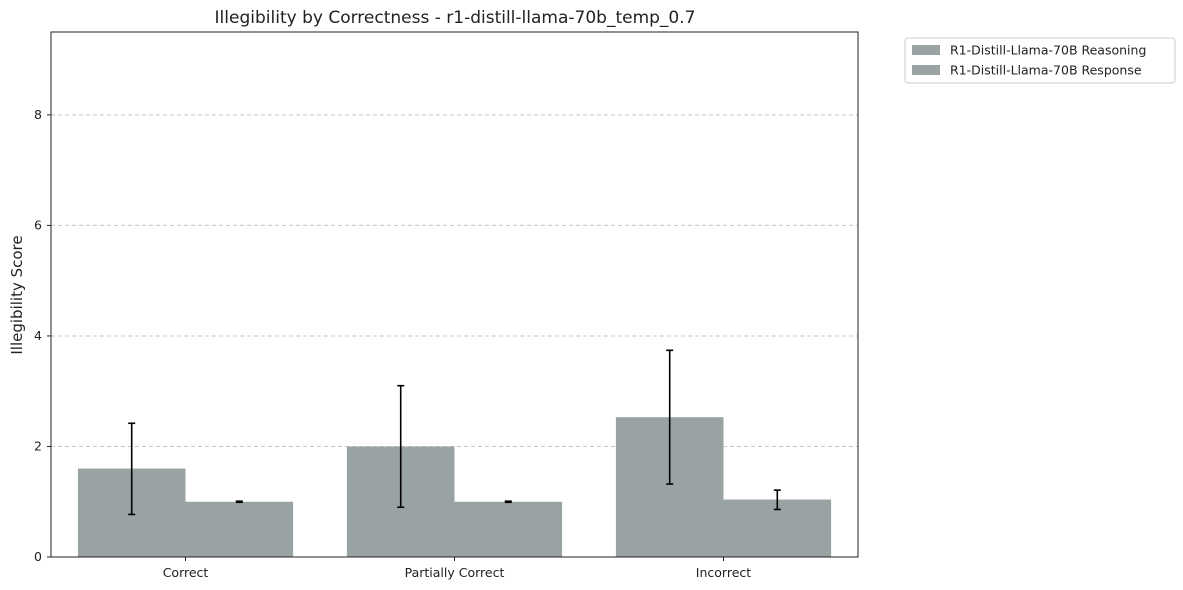 The width and height of the screenshot is (1183, 590). I want to click on legend-frame, so click(1040, 60).